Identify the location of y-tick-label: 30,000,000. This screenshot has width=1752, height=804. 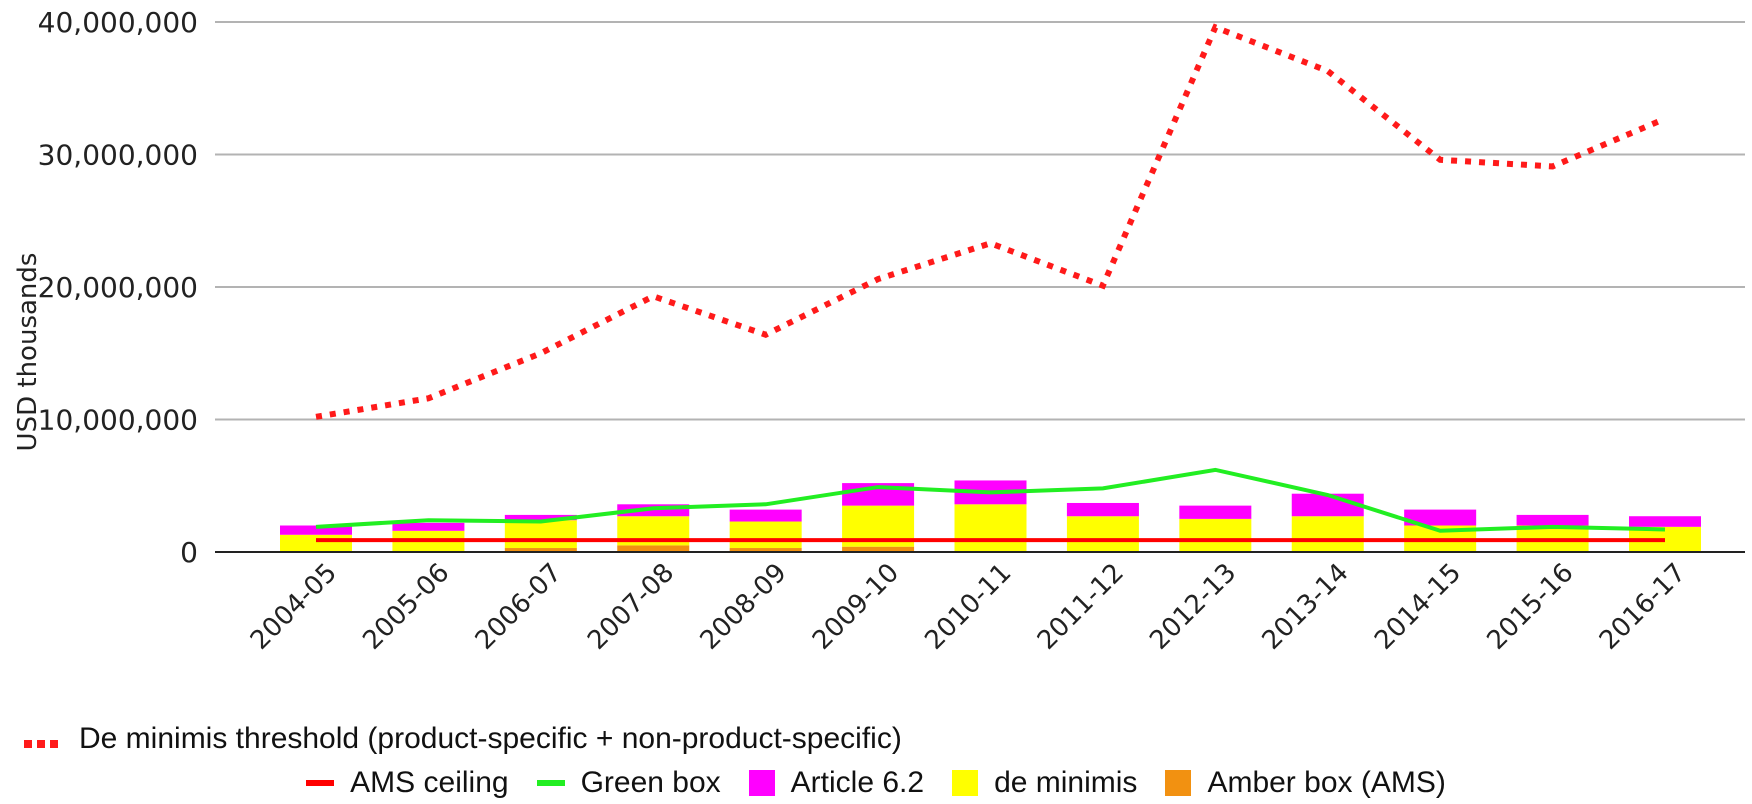
(118, 155).